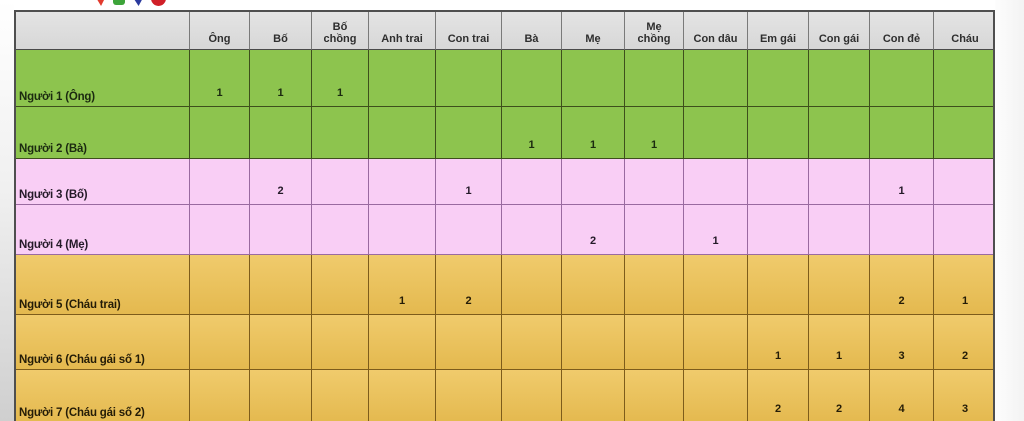 The width and height of the screenshot is (1024, 421). What do you see at coordinates (100, 3) in the screenshot?
I see `logo-mark-red` at bounding box center [100, 3].